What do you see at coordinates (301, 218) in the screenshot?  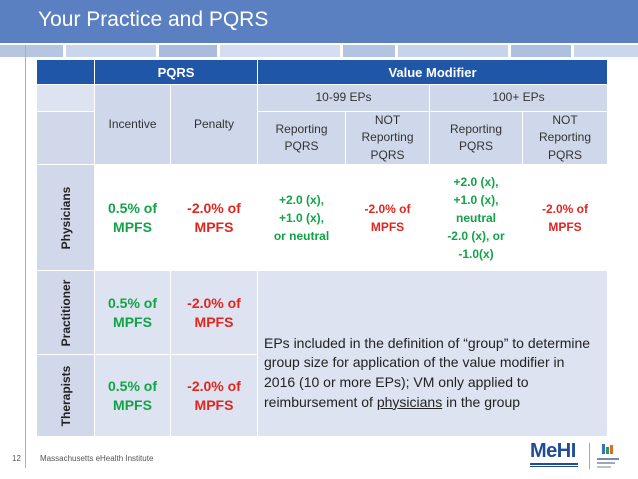 I see `physicians-vm-10-99-reporting: +2.0 (x), +1.0 (x), or neutral` at bounding box center [301, 218].